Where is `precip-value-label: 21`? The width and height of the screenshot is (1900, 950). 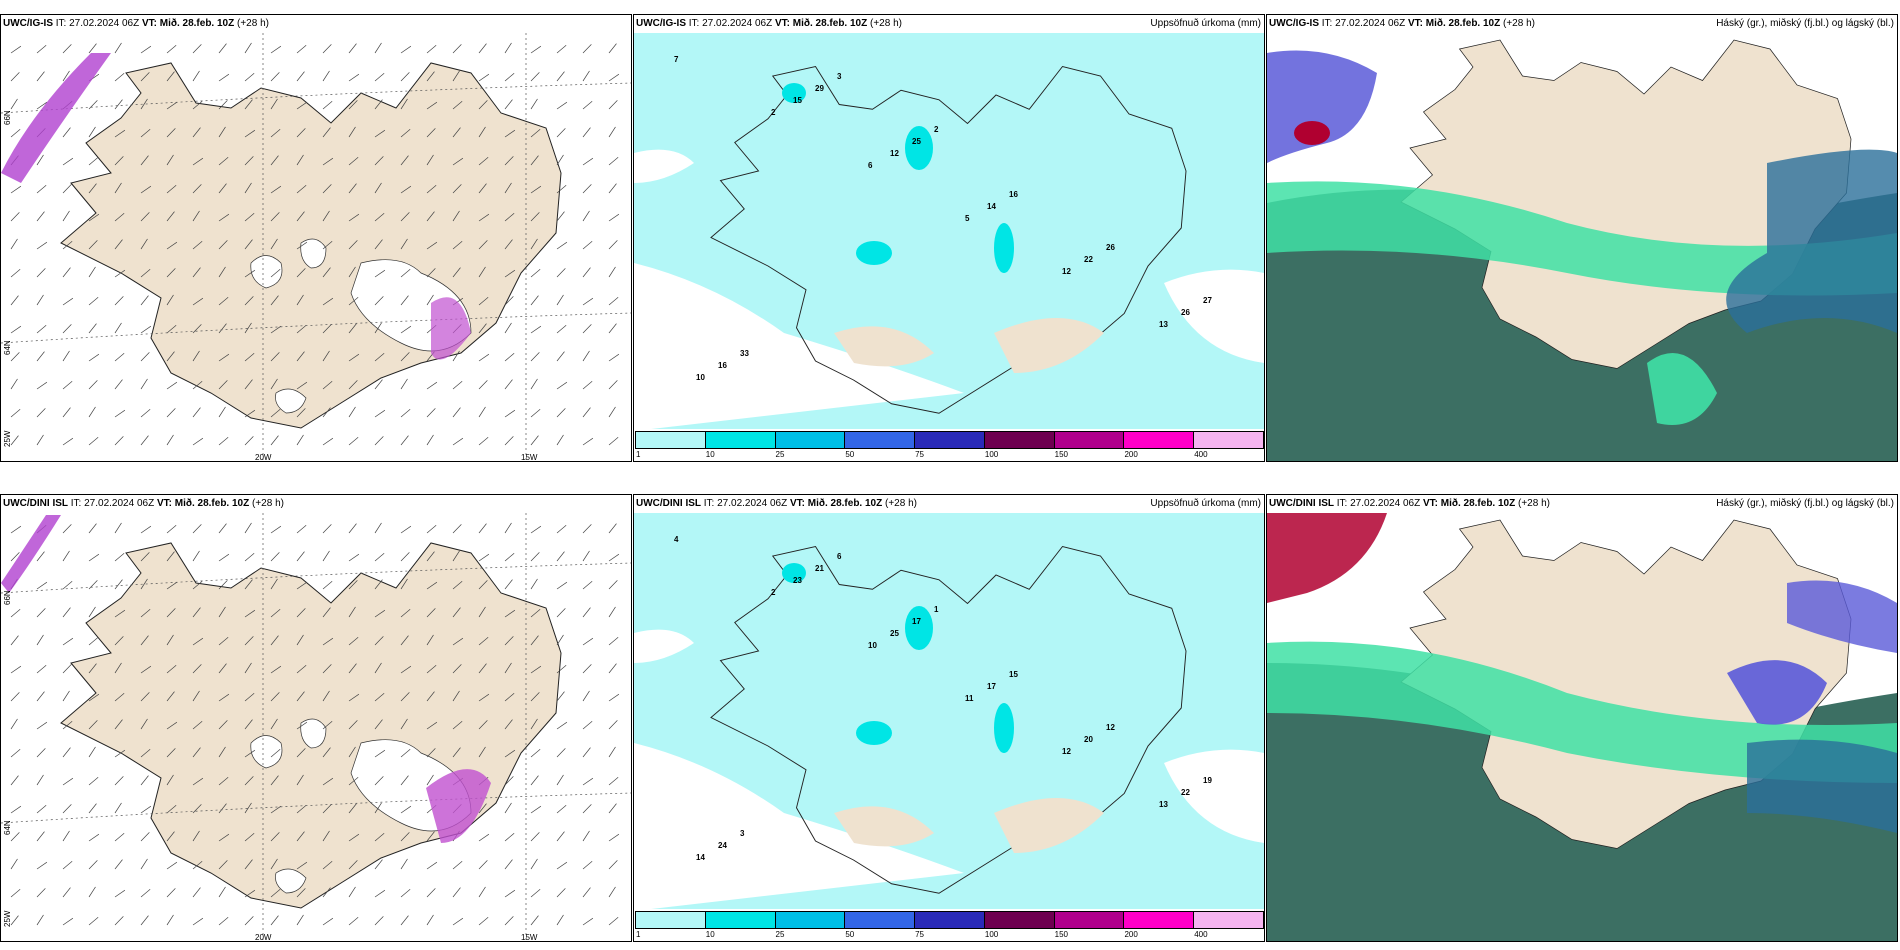
precip-value-label: 21 is located at coordinates (819, 568).